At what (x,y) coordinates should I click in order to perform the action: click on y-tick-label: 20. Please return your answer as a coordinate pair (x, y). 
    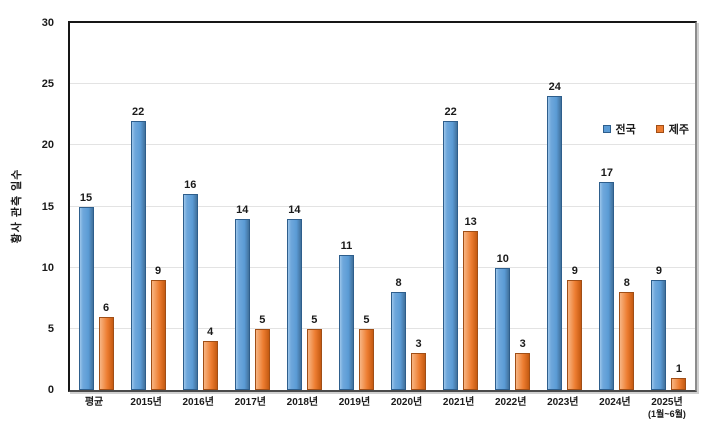
    Looking at the image, I should click on (47, 145).